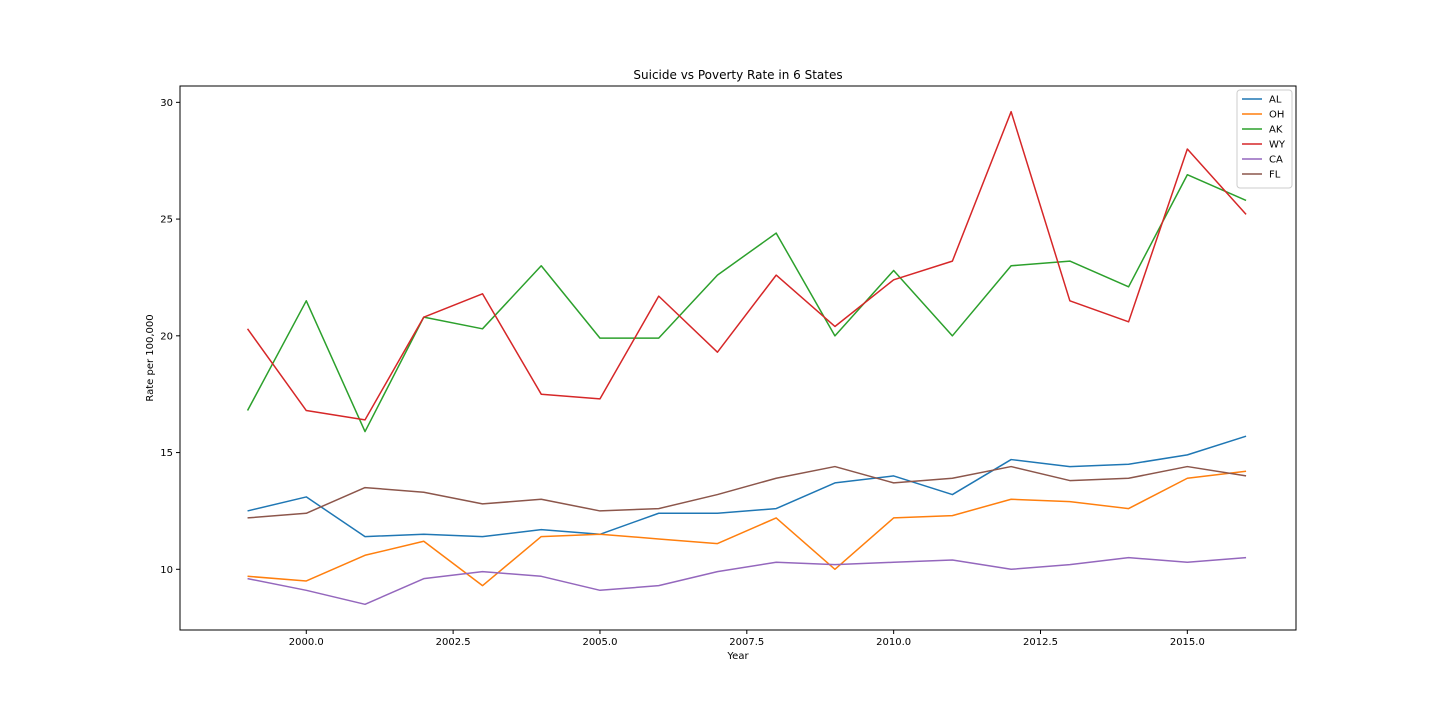 This screenshot has height=720, width=1440. Describe the element at coordinates (737, 656) in the screenshot. I see `x-axis-label: Year` at that location.